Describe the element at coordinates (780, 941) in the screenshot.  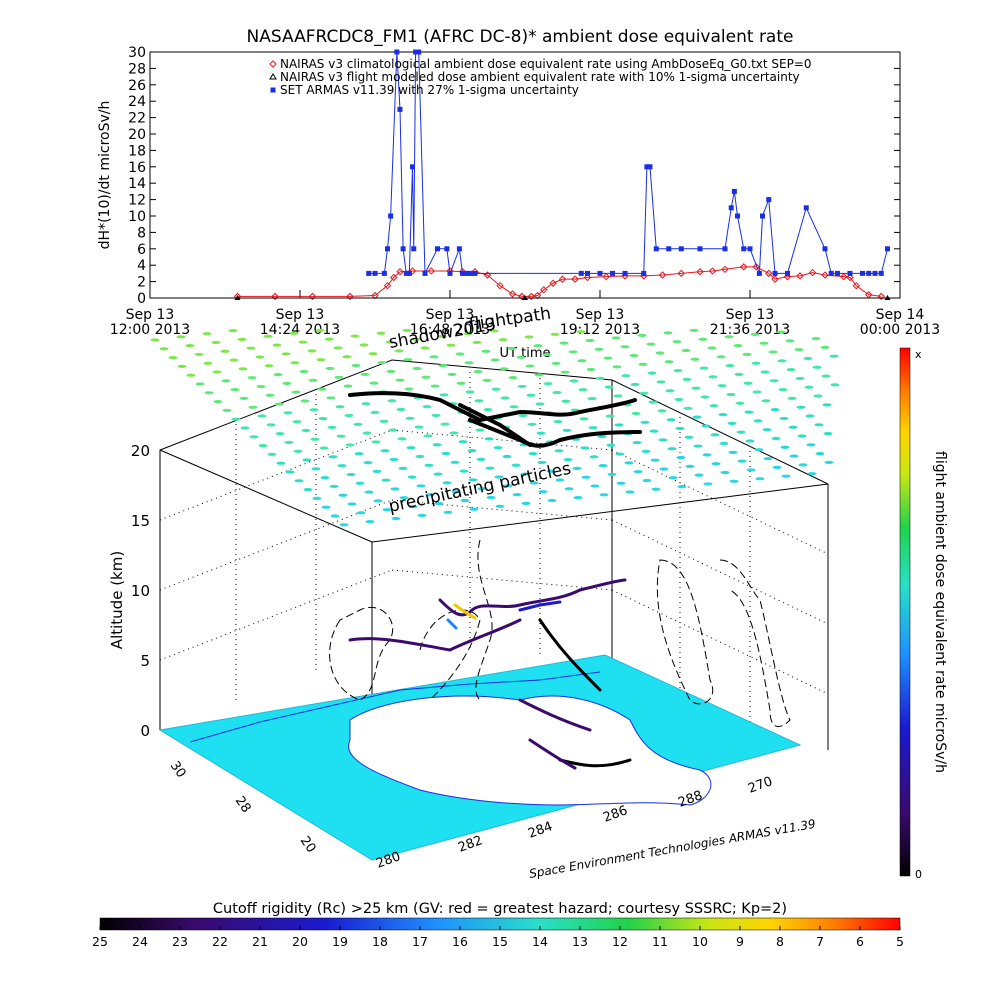
I see `rc-tick-label: 8` at that location.